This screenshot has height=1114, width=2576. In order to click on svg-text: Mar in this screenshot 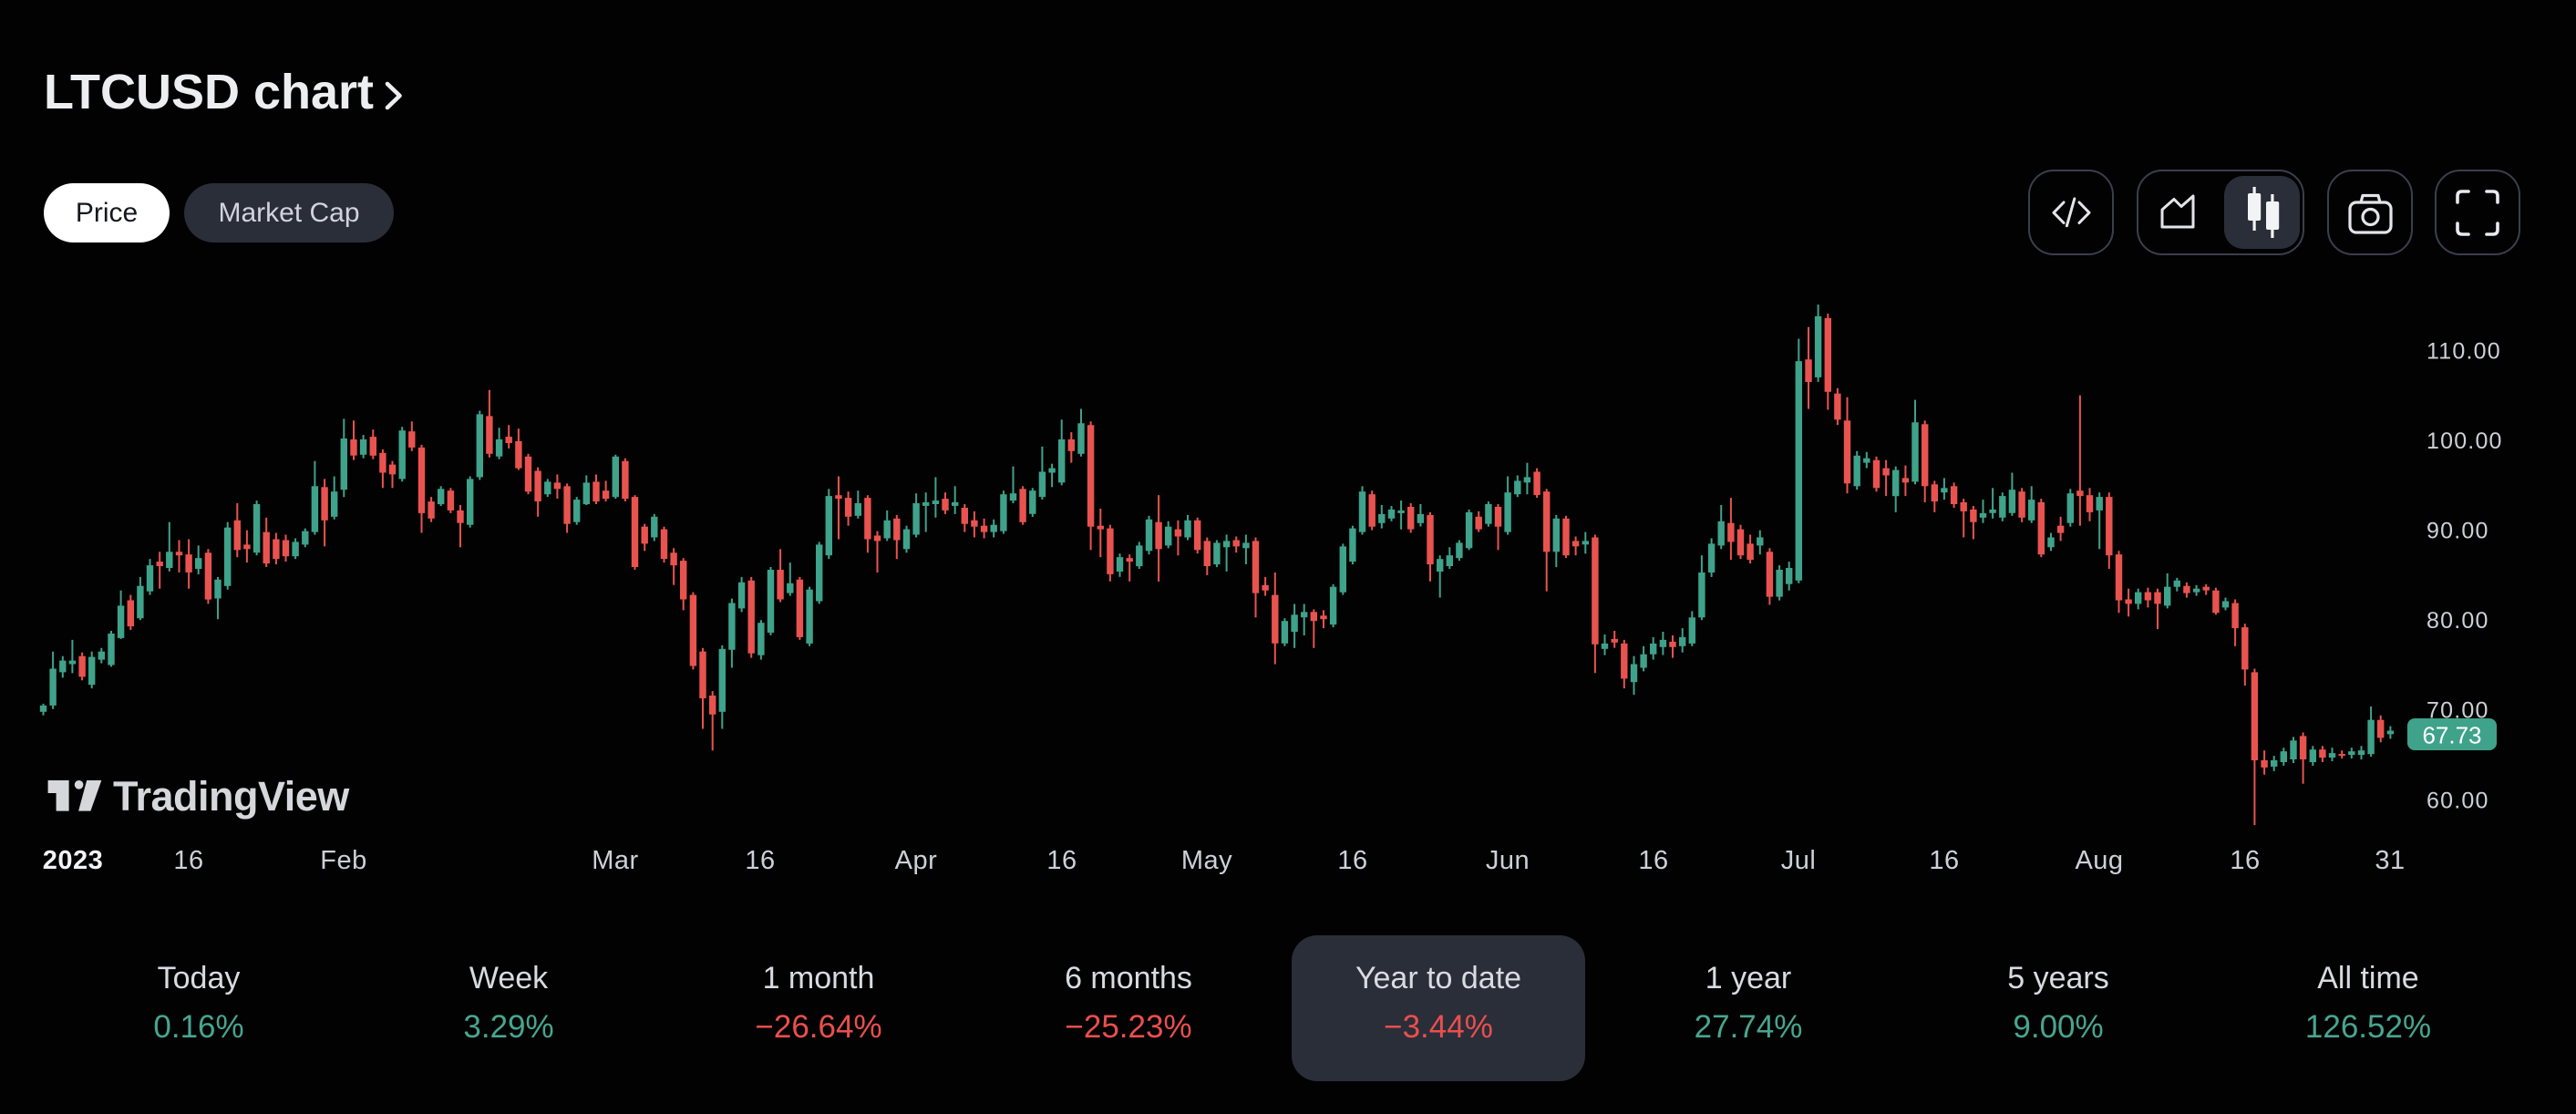, I will do `click(615, 861)`.